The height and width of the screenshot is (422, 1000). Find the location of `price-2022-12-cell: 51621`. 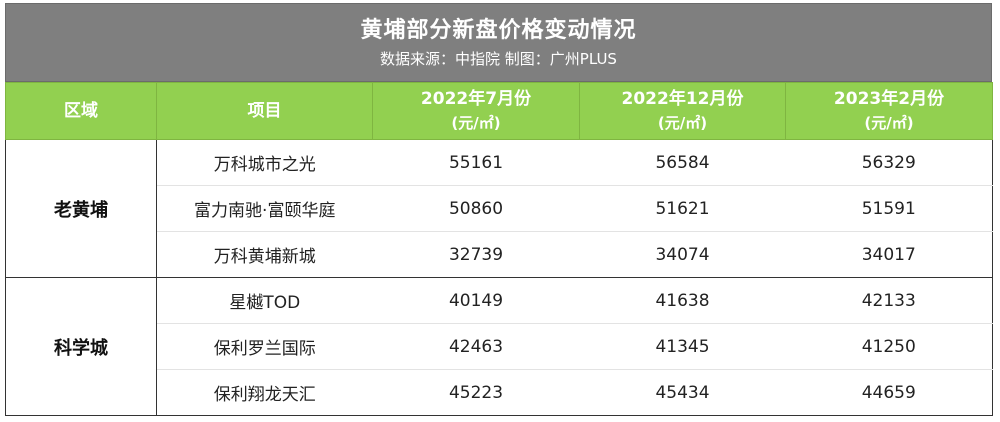

price-2022-12-cell: 51621 is located at coordinates (682, 208).